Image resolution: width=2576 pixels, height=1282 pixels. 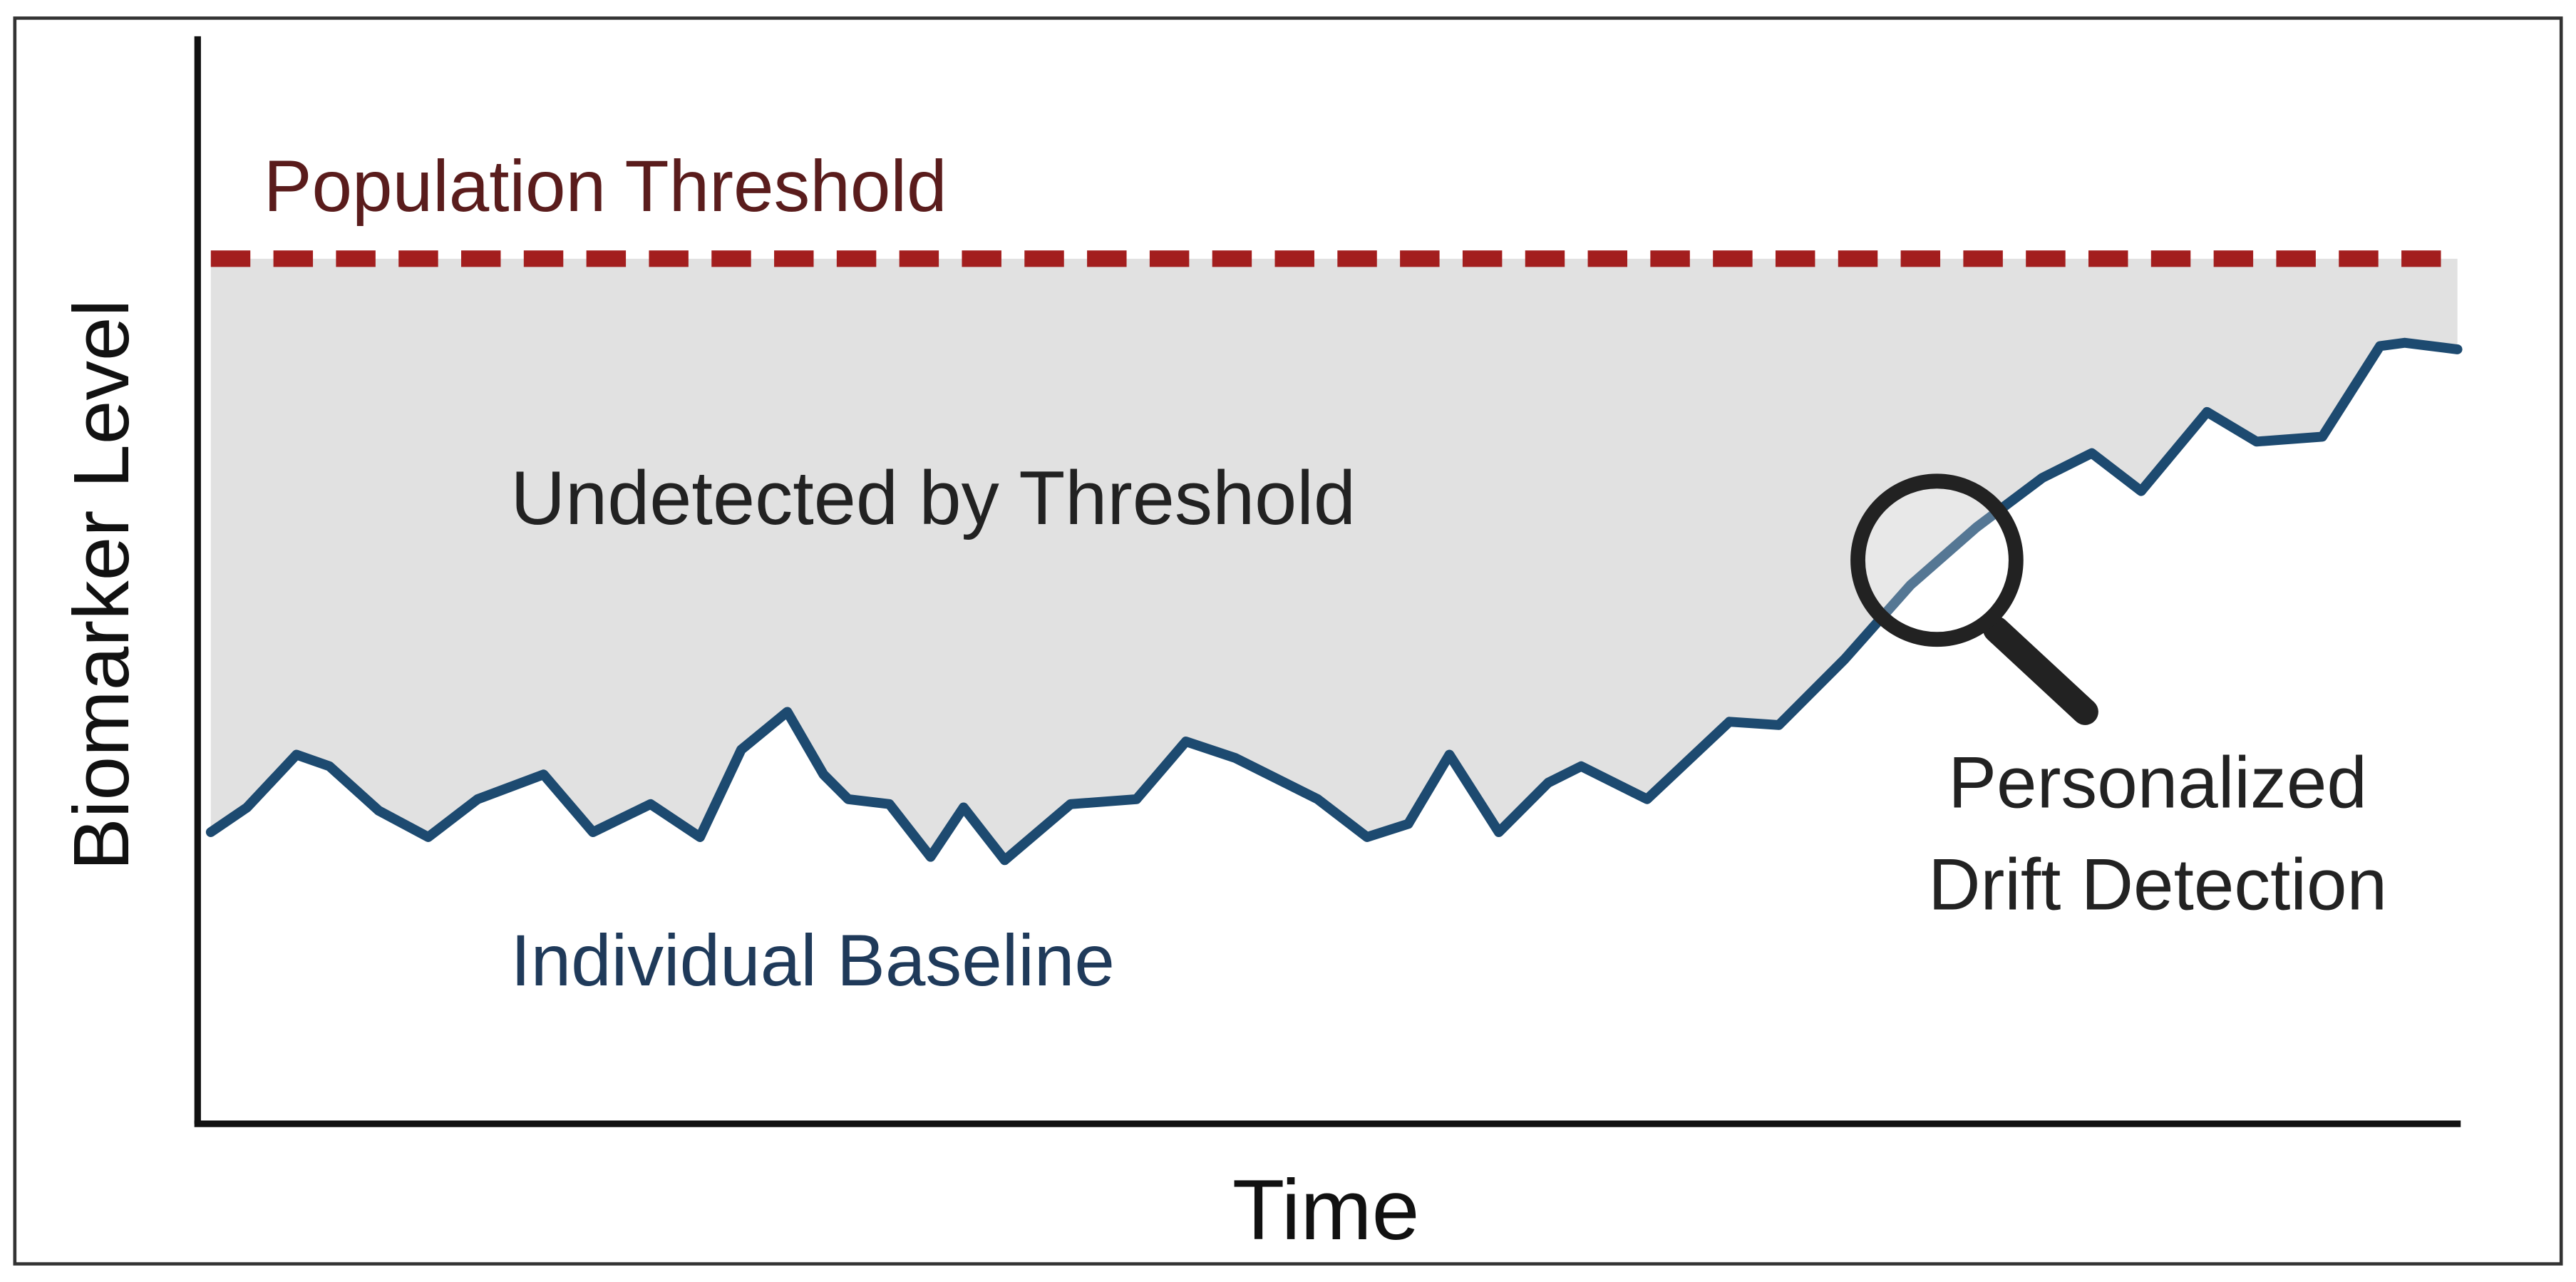 I want to click on baseline-label: Individual Baseline, so click(x=812, y=960).